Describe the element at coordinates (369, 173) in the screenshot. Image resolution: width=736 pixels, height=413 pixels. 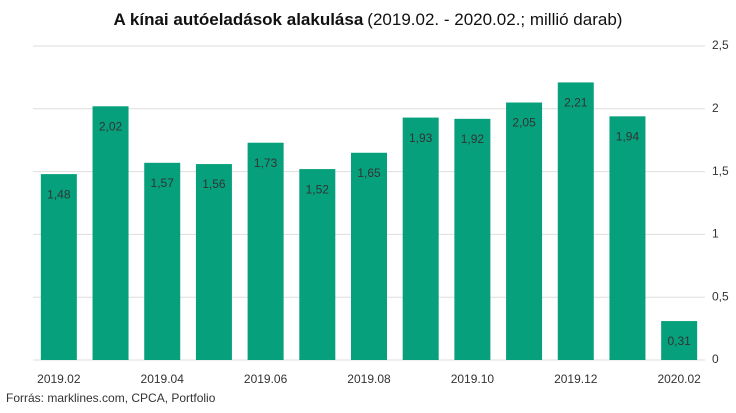
I see `value-label: 1,65` at that location.